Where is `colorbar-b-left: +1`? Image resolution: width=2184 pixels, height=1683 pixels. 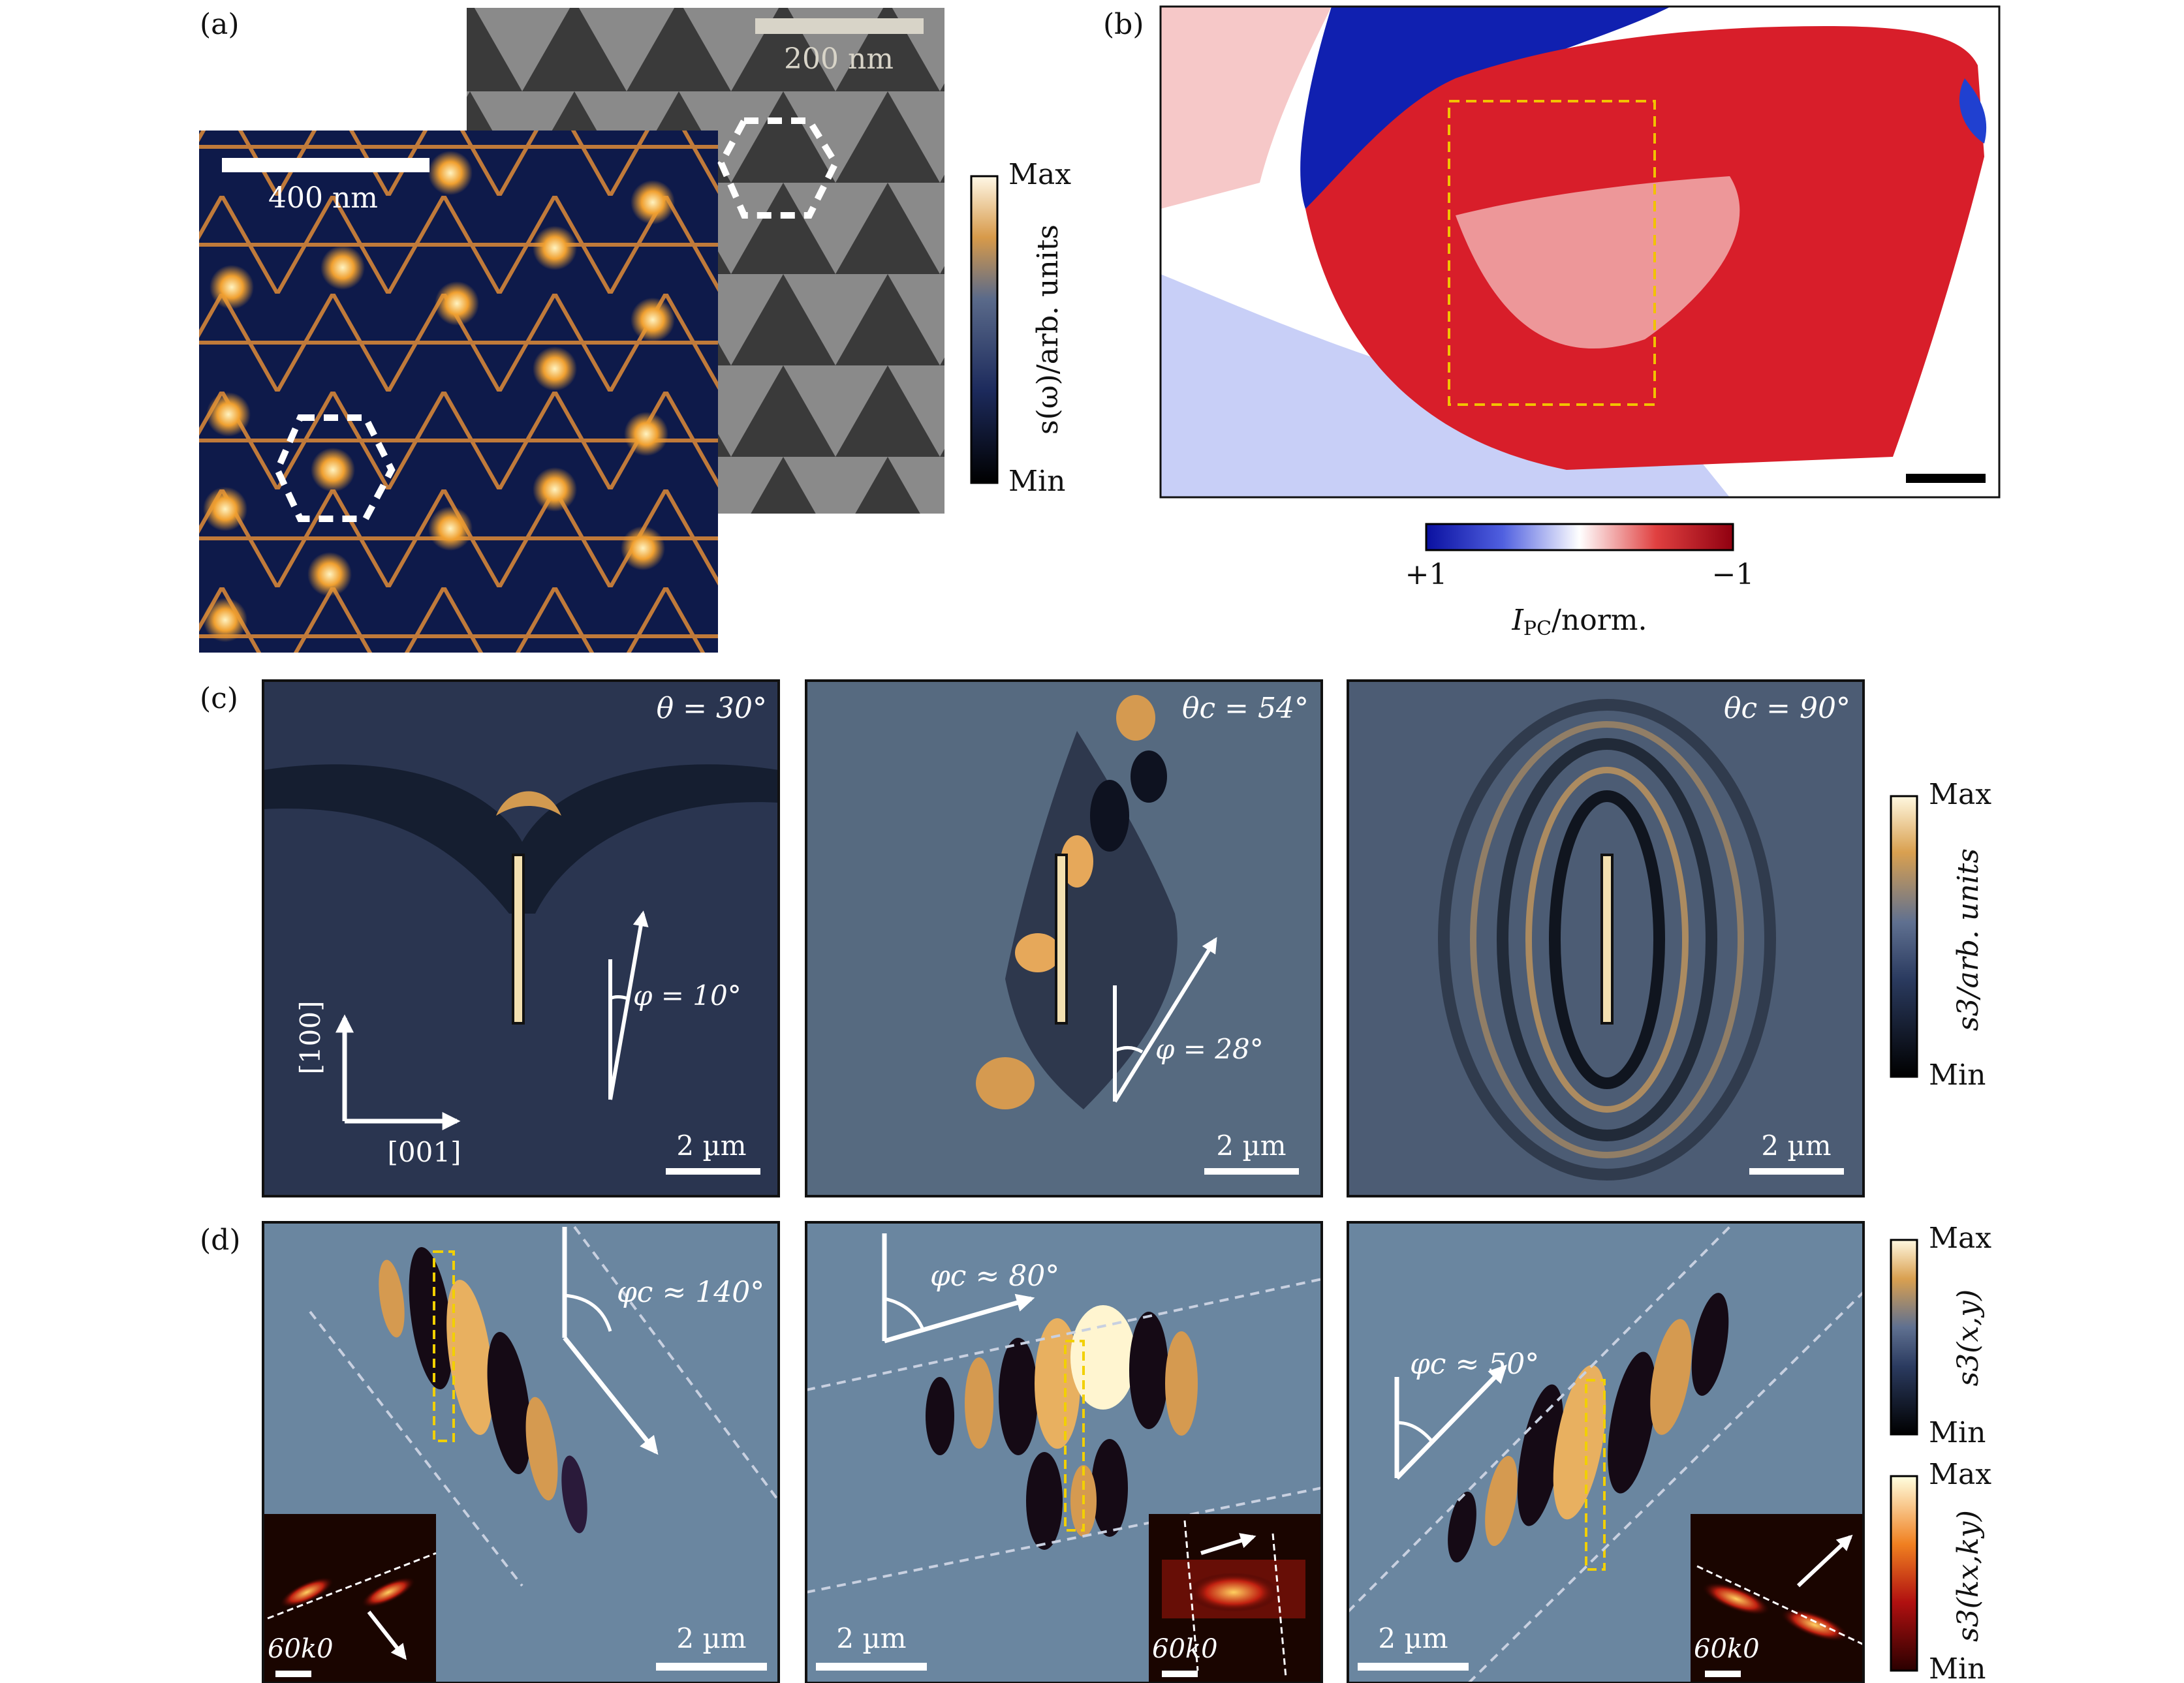
colorbar-b-left: +1 is located at coordinates (1426, 574).